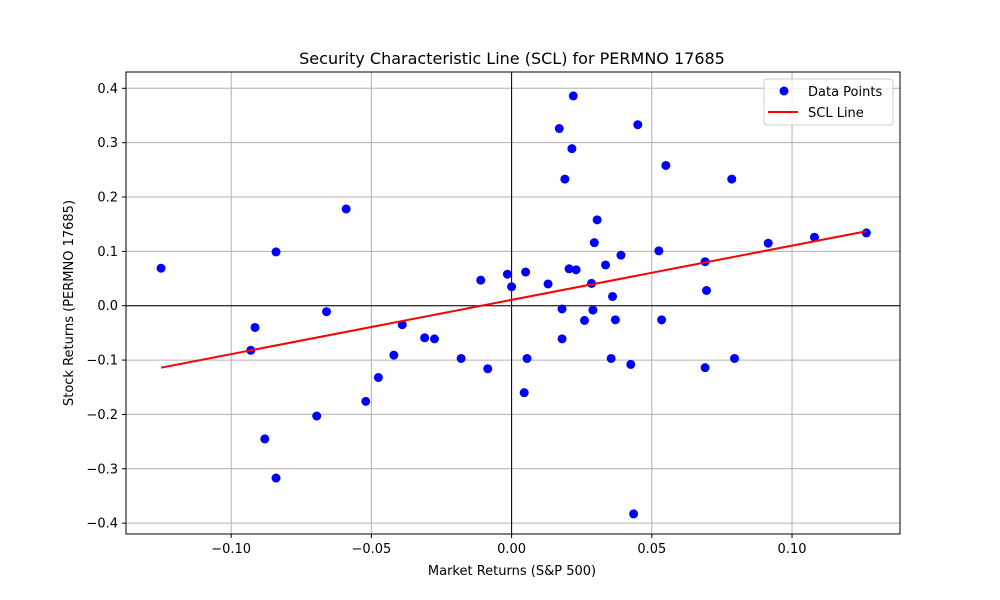  What do you see at coordinates (231, 549) in the screenshot?
I see `x-tick-label: −0.10` at bounding box center [231, 549].